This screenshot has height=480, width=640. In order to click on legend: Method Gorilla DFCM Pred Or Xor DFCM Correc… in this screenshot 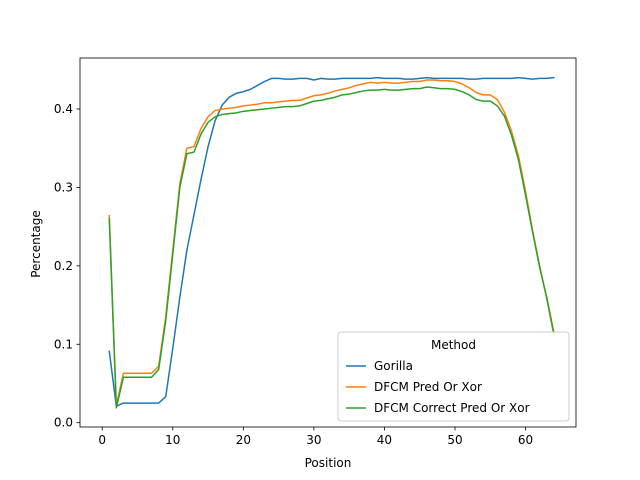, I will do `click(453, 376)`.